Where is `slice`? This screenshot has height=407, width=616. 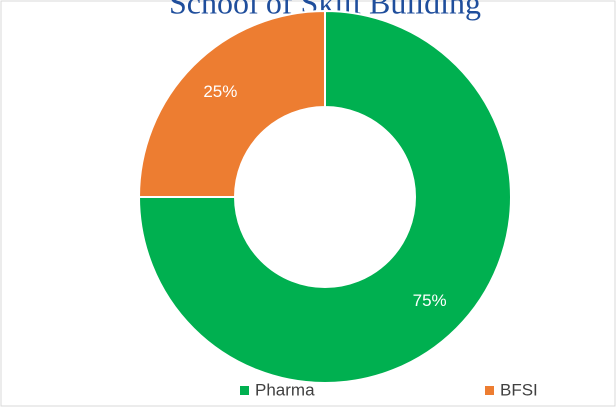 slice is located at coordinates (231, 103).